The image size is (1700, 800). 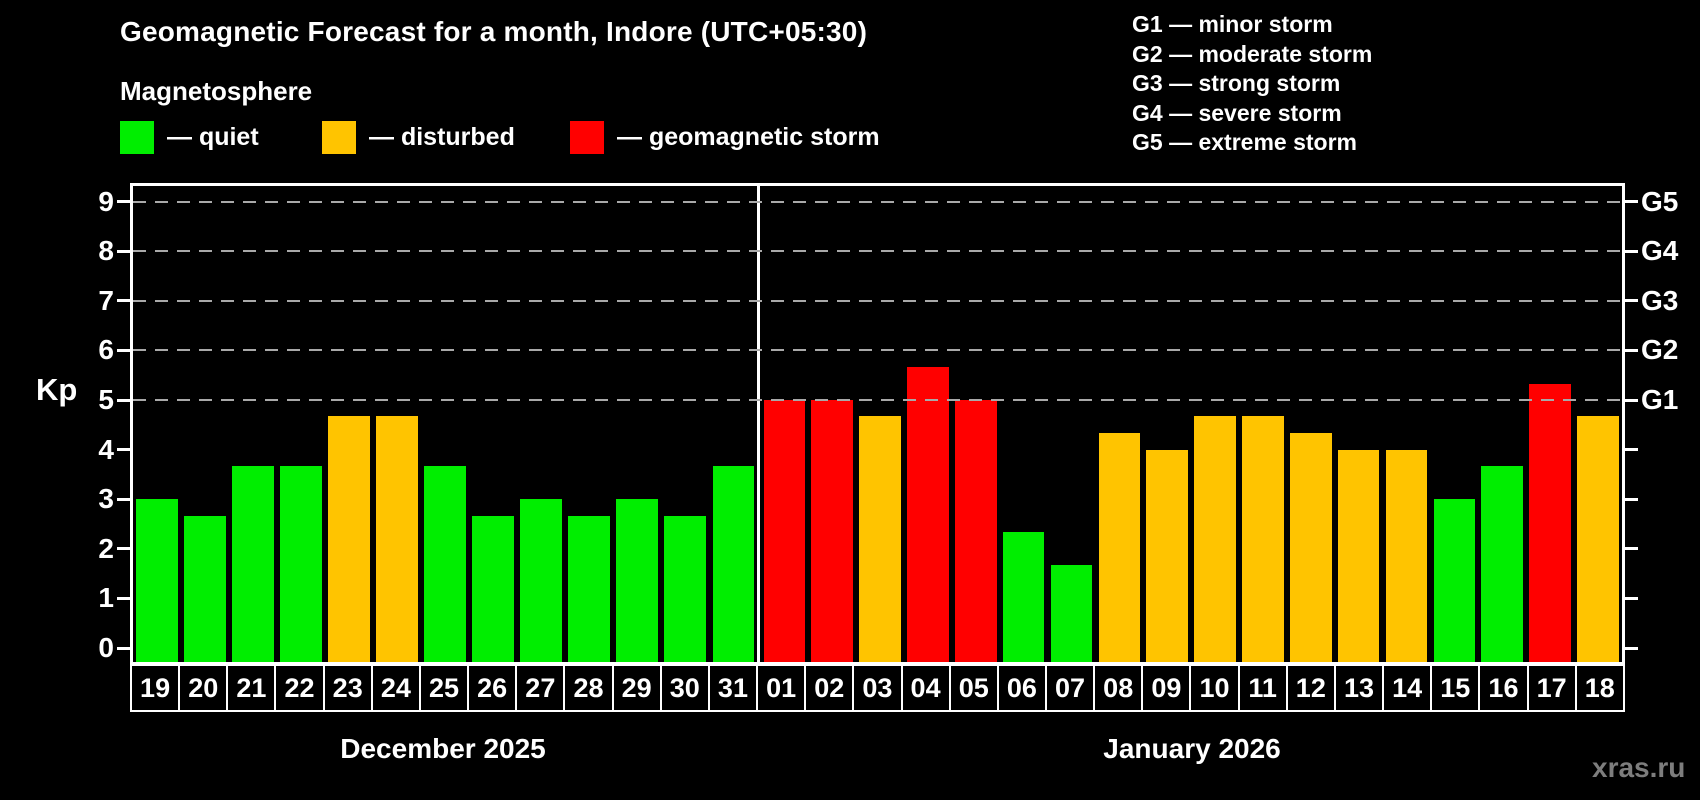 I want to click on legend-item-disturbed: — disturbed, so click(x=418, y=137).